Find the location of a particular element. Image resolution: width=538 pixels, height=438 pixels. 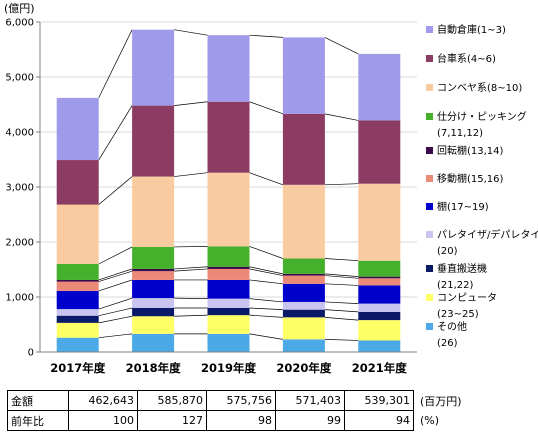

legend-label: 仕分け・ピッキング is located at coordinates (482, 116).